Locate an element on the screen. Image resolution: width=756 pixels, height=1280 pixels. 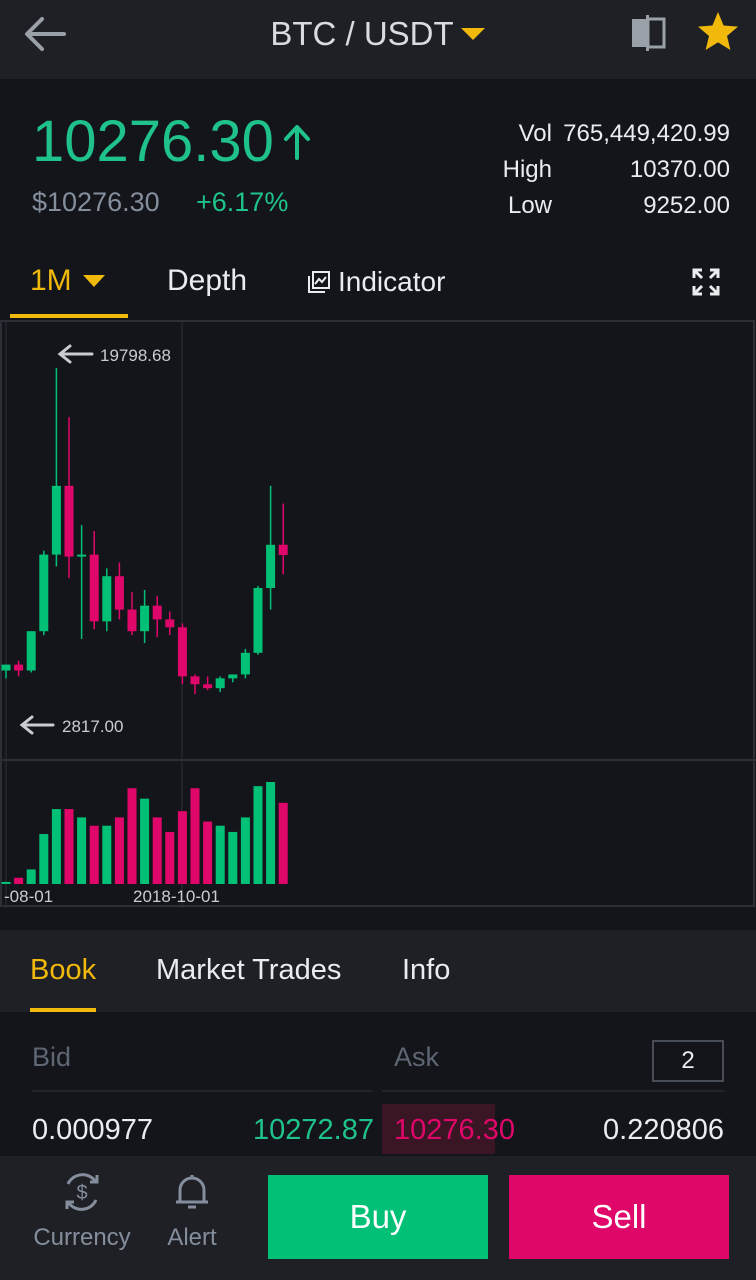
last-price-group: 10276.30 is located at coordinates (172, 141).